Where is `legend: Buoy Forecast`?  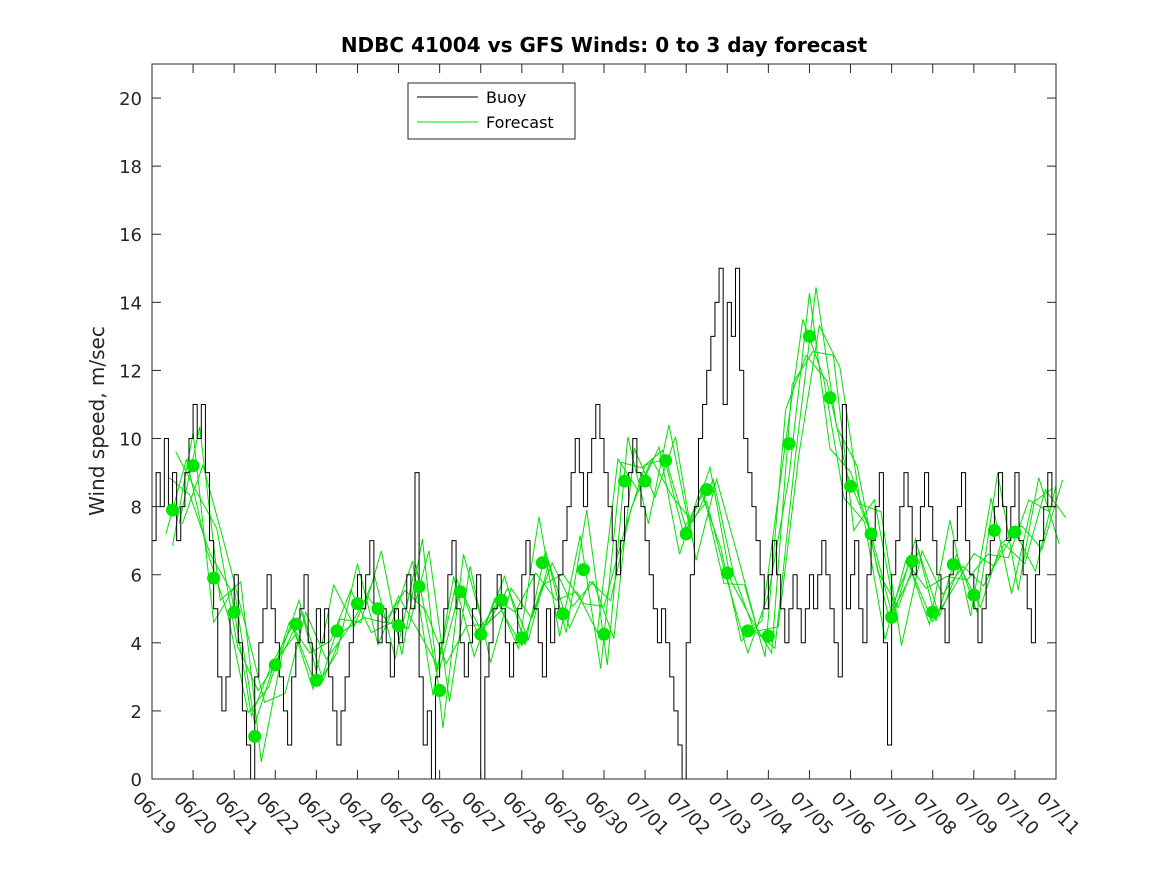 legend: Buoy Forecast is located at coordinates (491, 111).